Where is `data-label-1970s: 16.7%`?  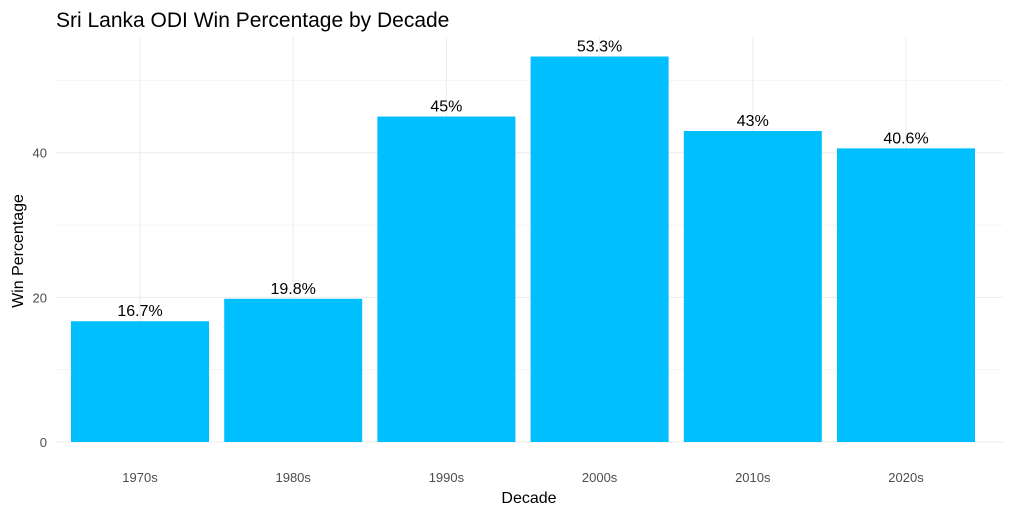
data-label-1970s: 16.7% is located at coordinates (139, 311).